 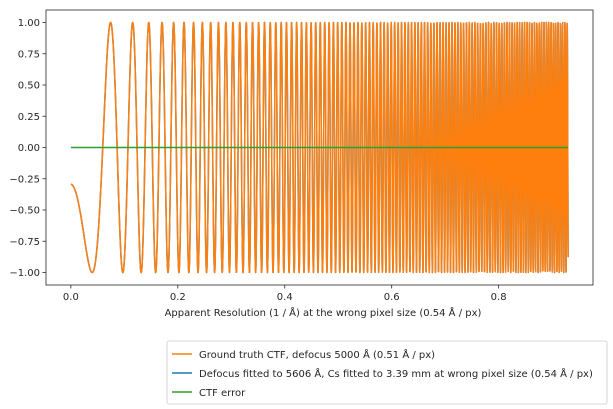 I want to click on y-tick-label: −1.00, so click(x=24, y=273).